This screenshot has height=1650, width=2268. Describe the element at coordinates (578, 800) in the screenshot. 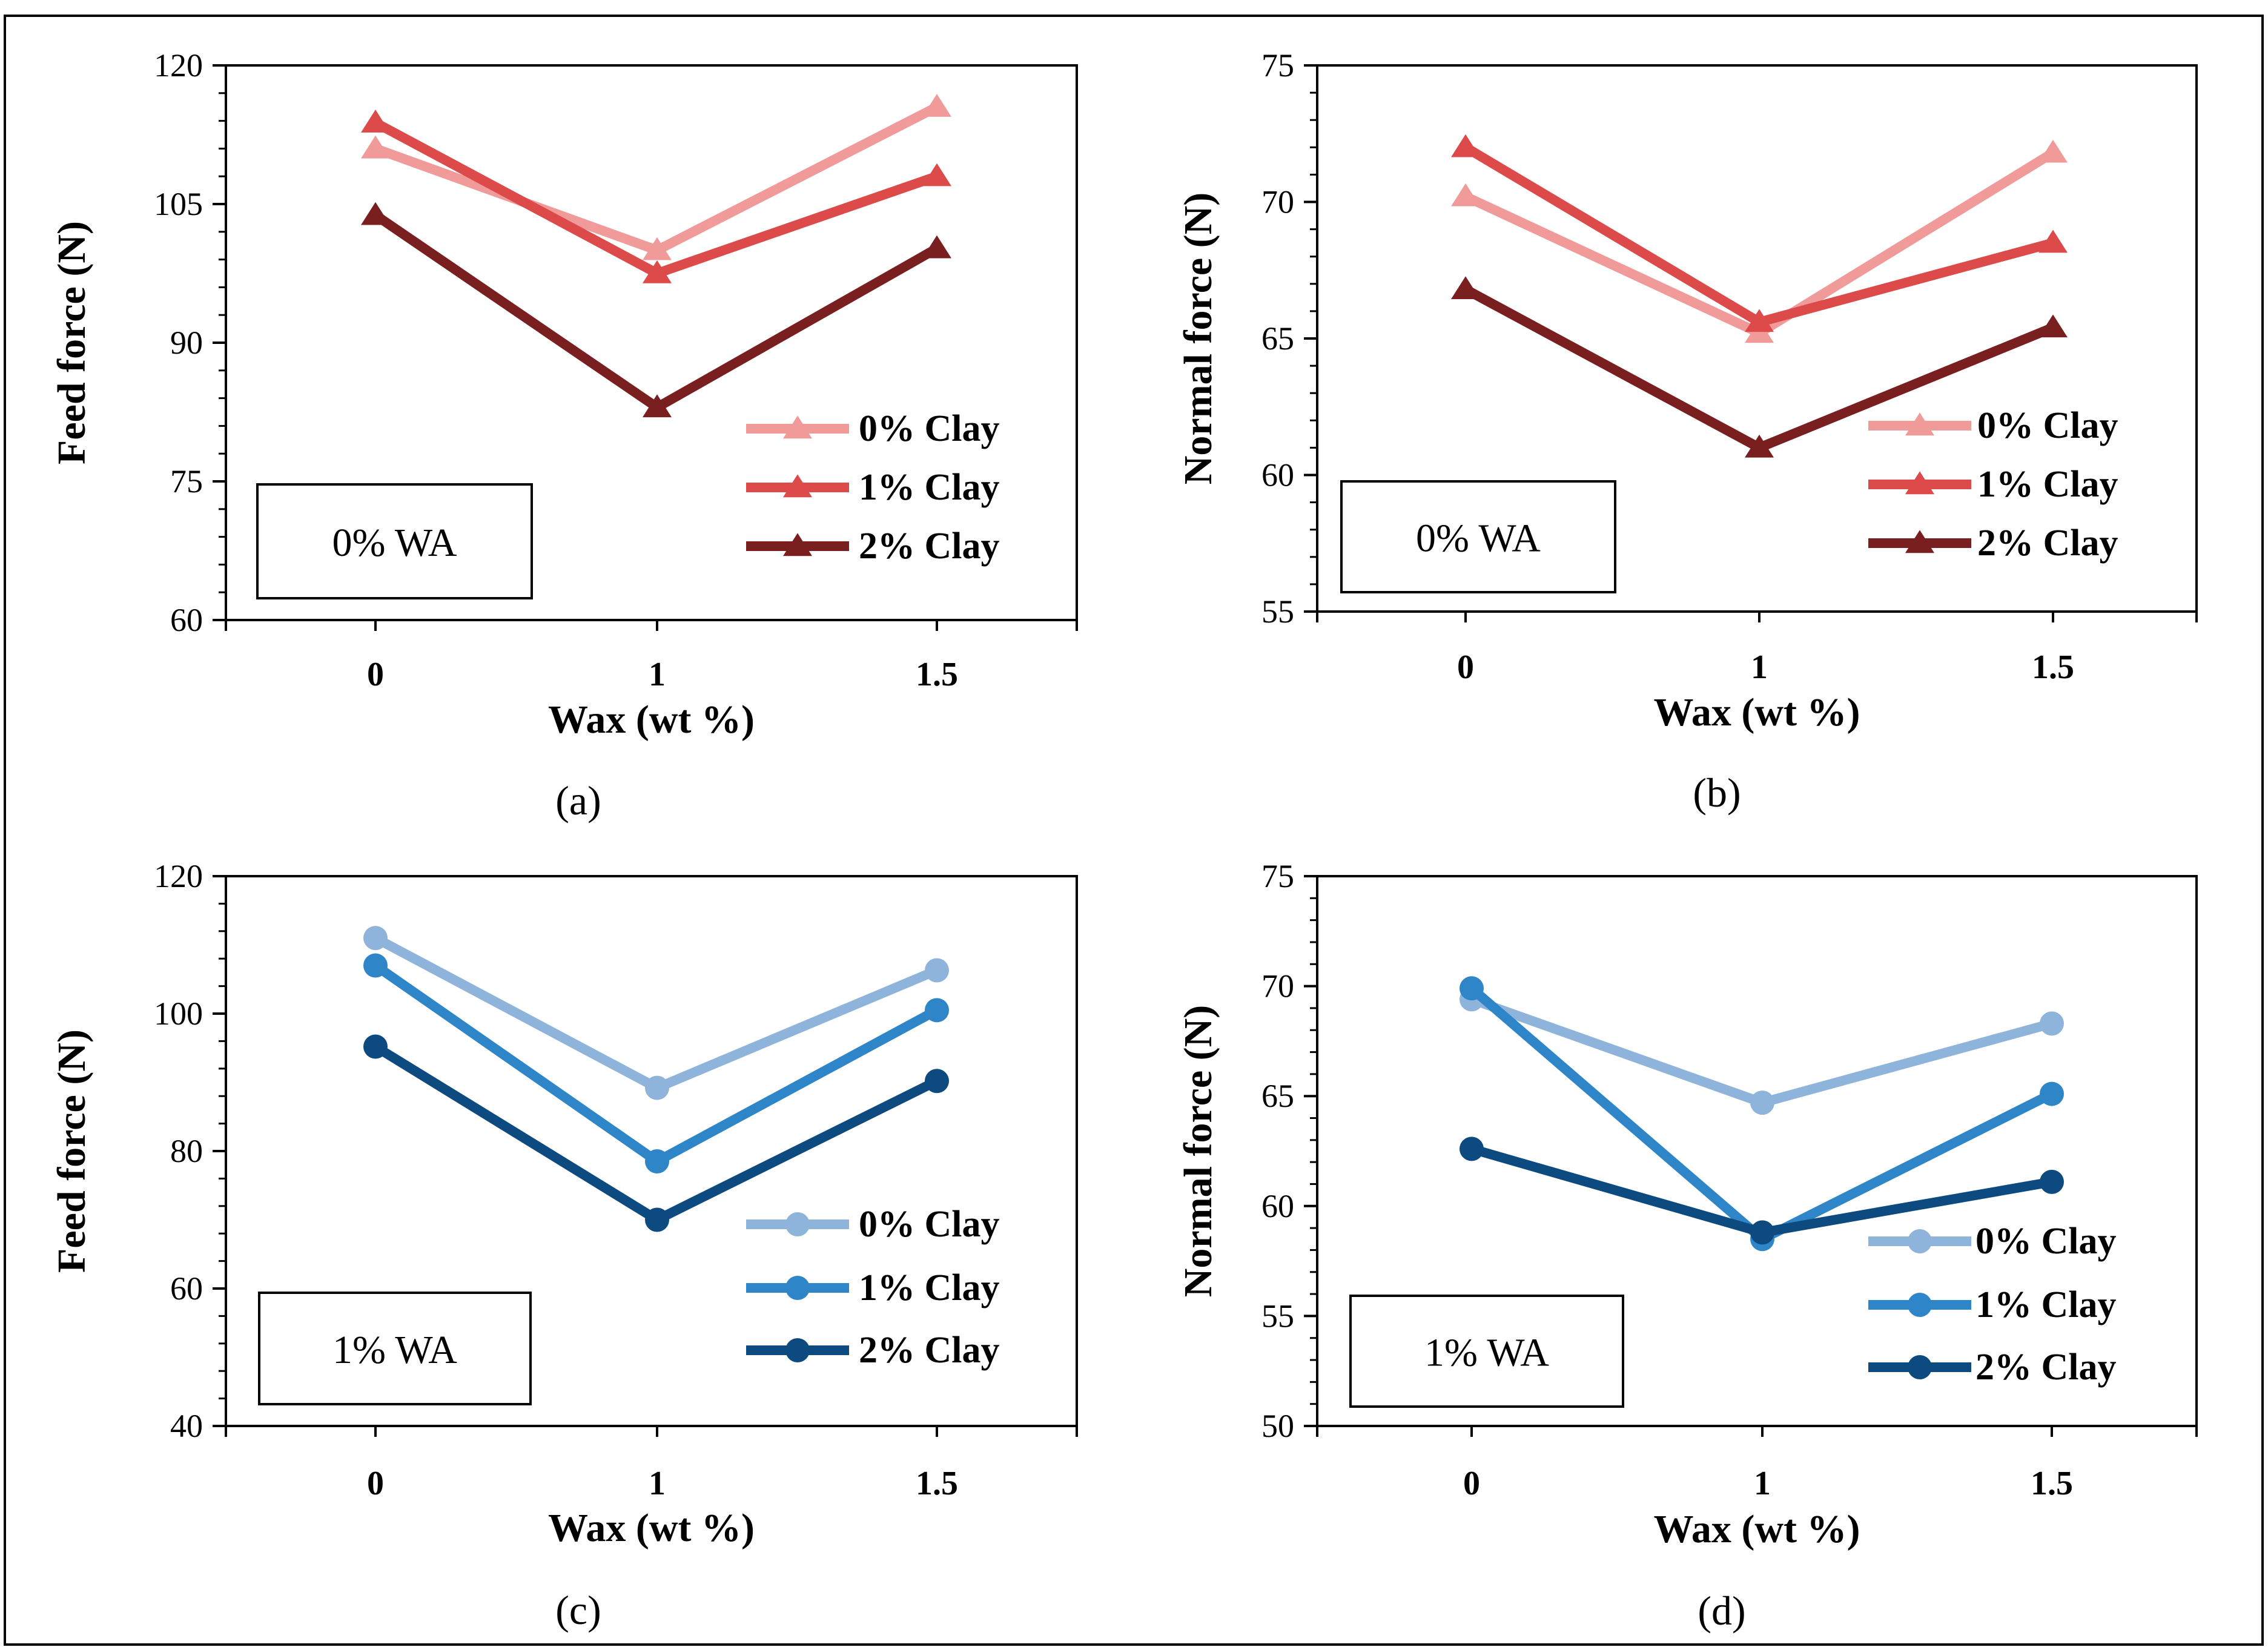

I see `panel-label: (a)` at that location.